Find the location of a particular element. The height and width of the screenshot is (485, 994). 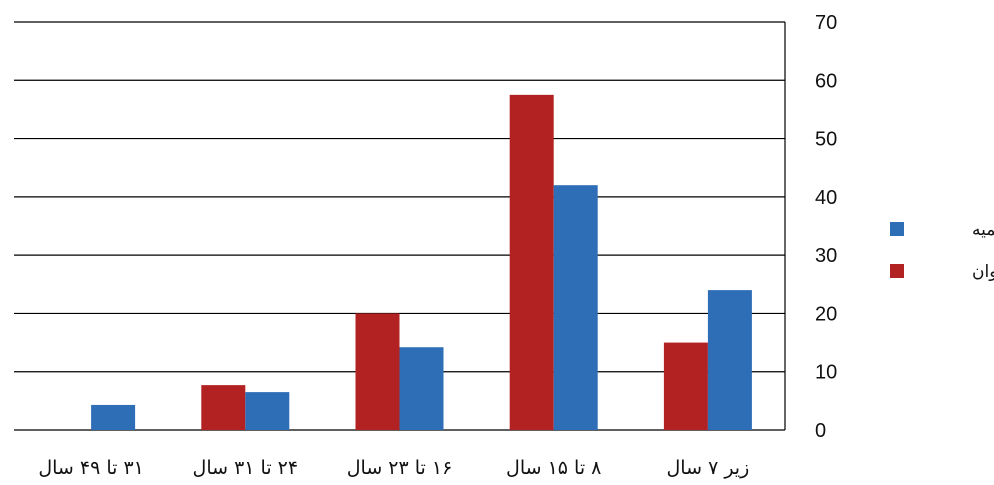

y-tick-label: 50 is located at coordinates (826, 140).